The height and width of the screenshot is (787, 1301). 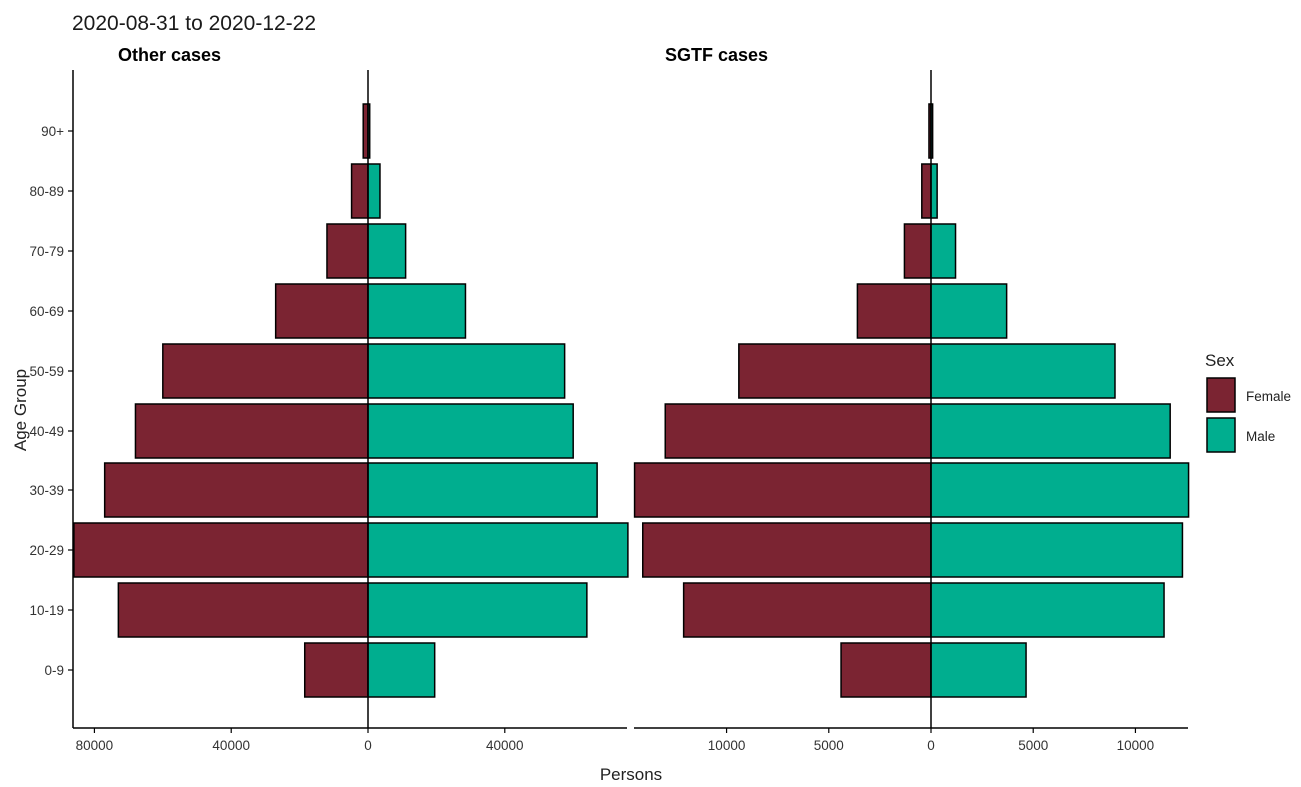 I want to click on legend-label-female: Female, so click(x=1268, y=396).